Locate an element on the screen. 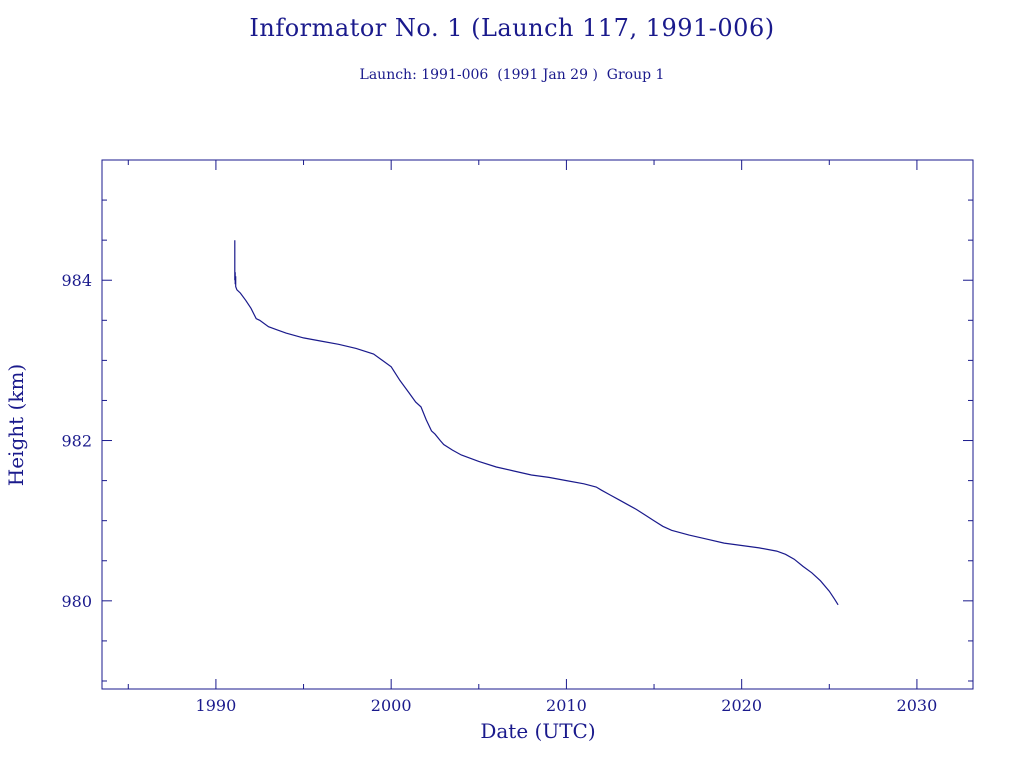 The image size is (1024, 768). x-tick-label: 2030 is located at coordinates (917, 705).